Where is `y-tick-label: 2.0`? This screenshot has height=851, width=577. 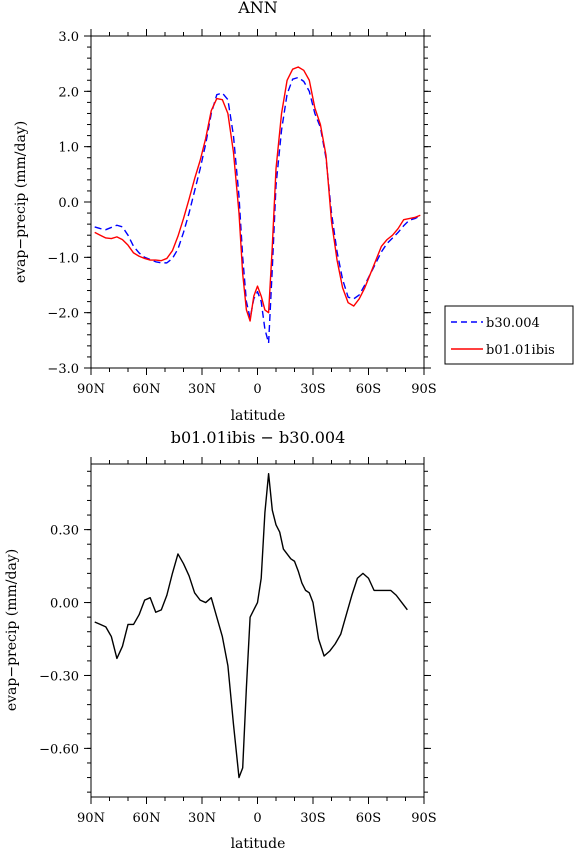
y-tick-label: 2.0 is located at coordinates (68, 92).